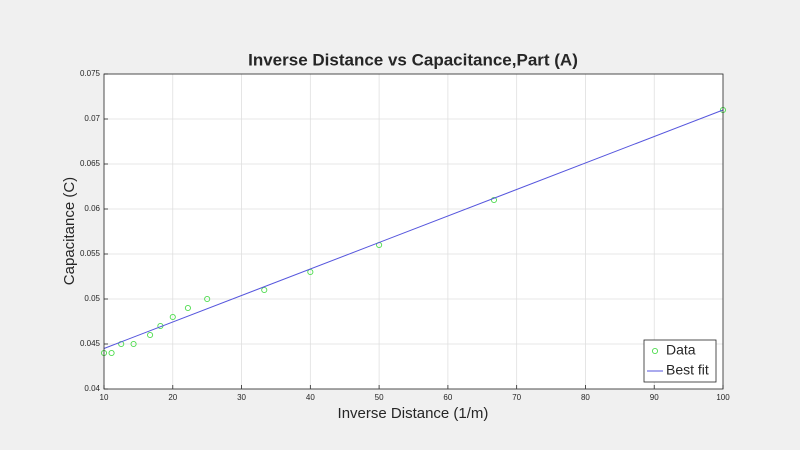 The width and height of the screenshot is (800, 450). Describe the element at coordinates (241, 397) in the screenshot. I see `x-tick-label: 30` at that location.